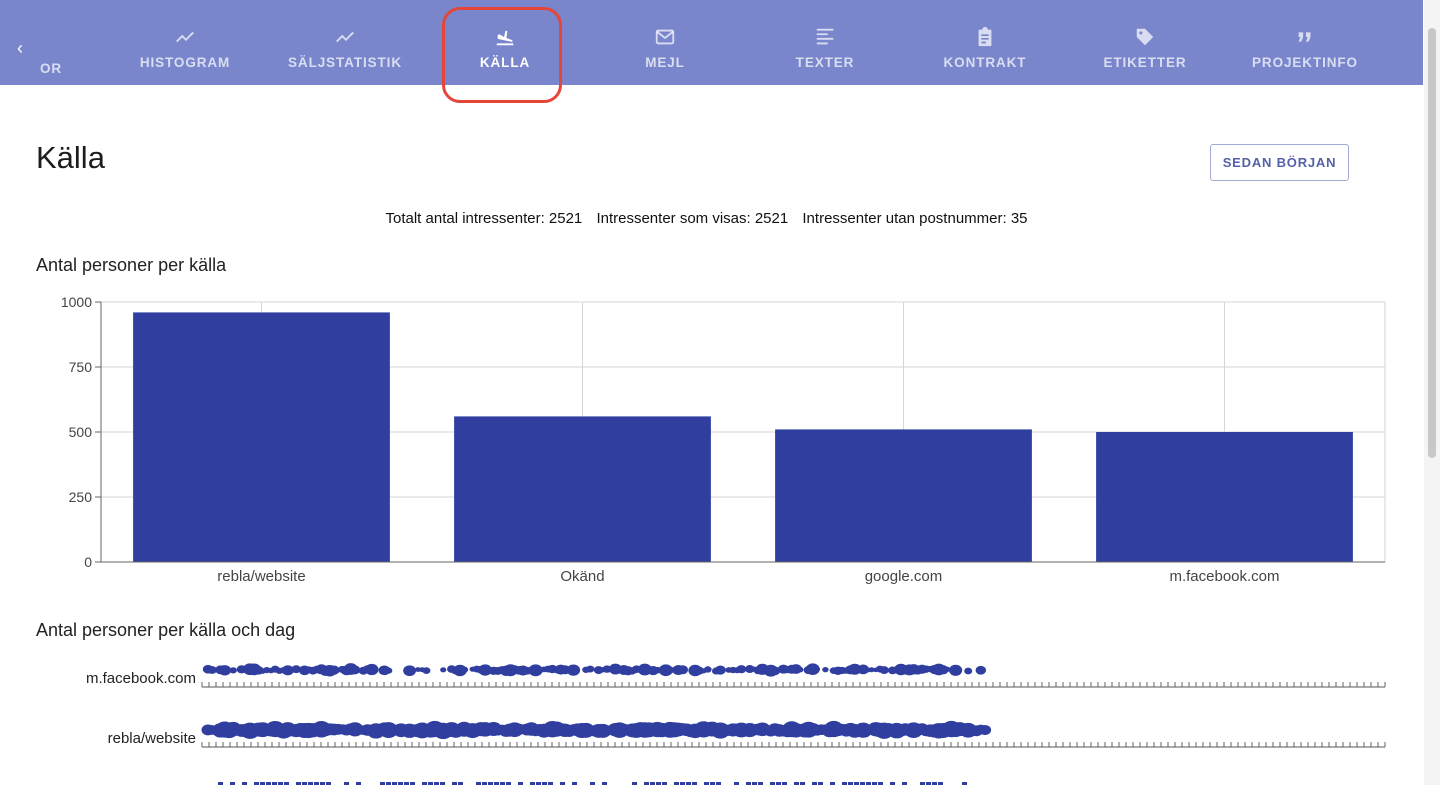 The image size is (1440, 785). Describe the element at coordinates (1279, 162) in the screenshot. I see `since-start-button: SEDAN BÖRJAN` at that location.